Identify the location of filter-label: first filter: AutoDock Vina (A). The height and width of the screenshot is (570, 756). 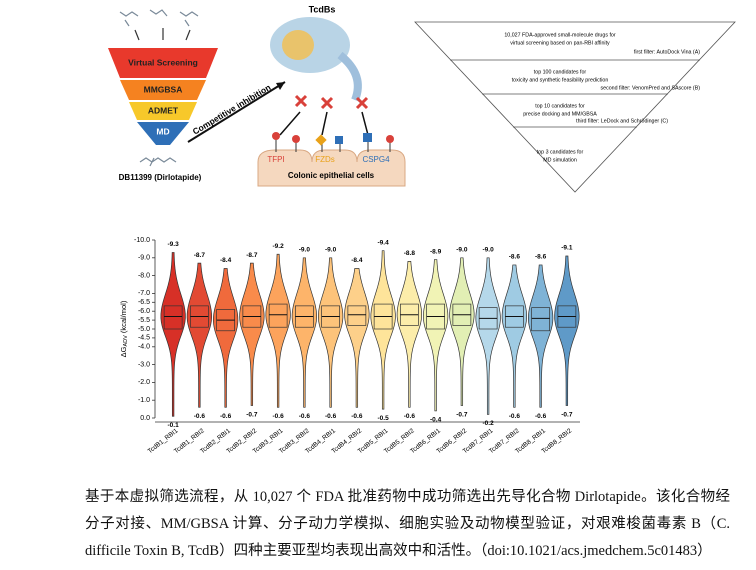
(667, 52).